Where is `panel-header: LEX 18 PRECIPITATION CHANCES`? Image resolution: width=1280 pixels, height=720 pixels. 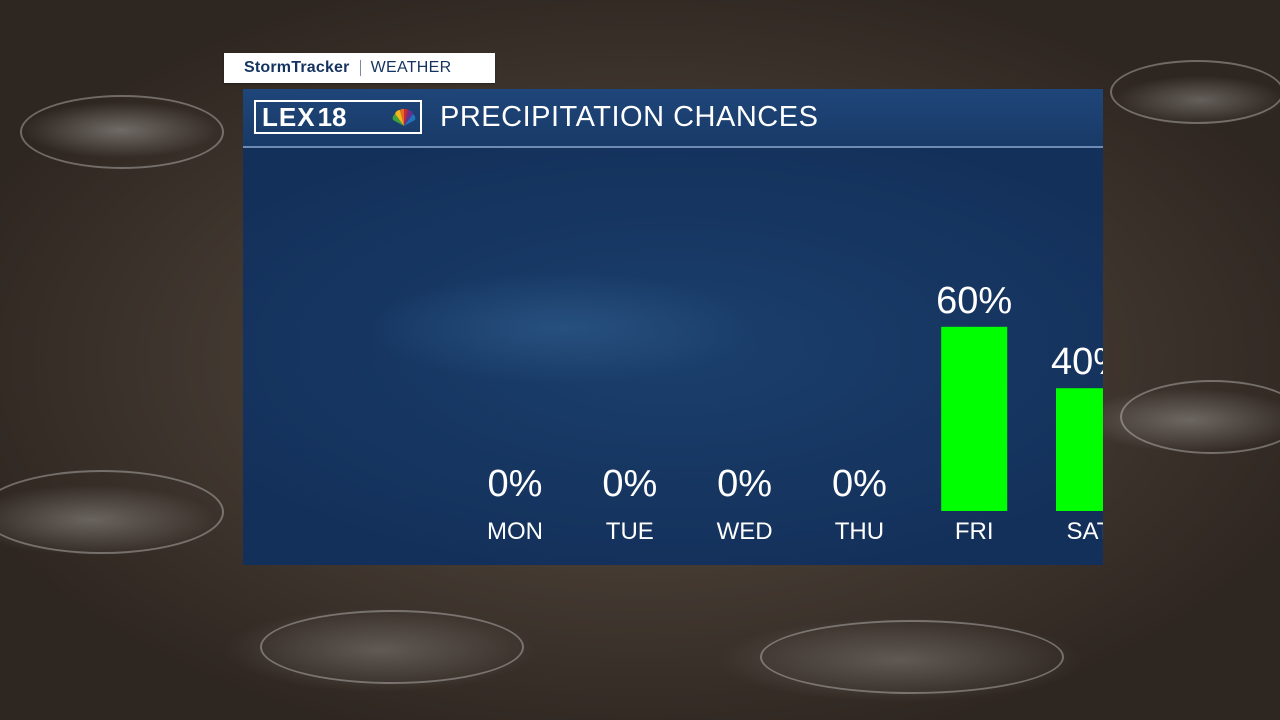
panel-header: LEX 18 PRECIPITATION CHANCES is located at coordinates (673, 118).